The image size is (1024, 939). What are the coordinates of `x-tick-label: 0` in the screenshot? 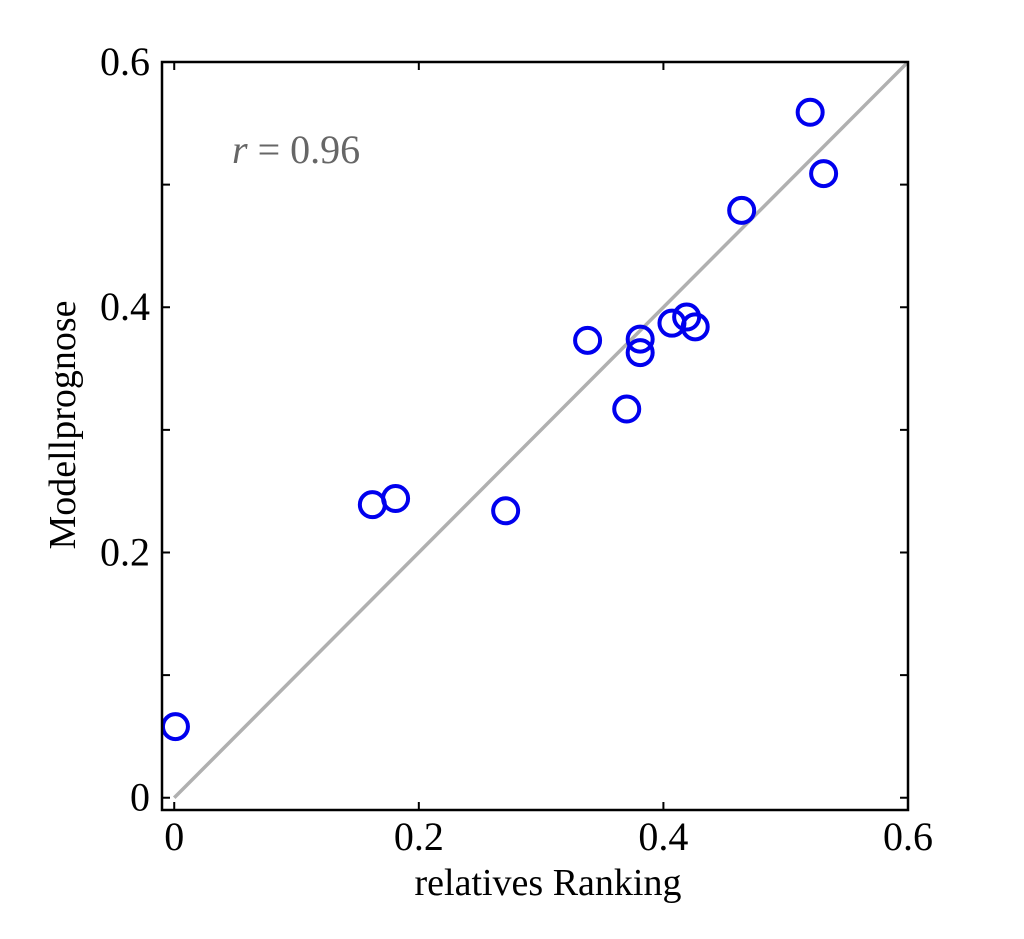 It's located at (174, 836).